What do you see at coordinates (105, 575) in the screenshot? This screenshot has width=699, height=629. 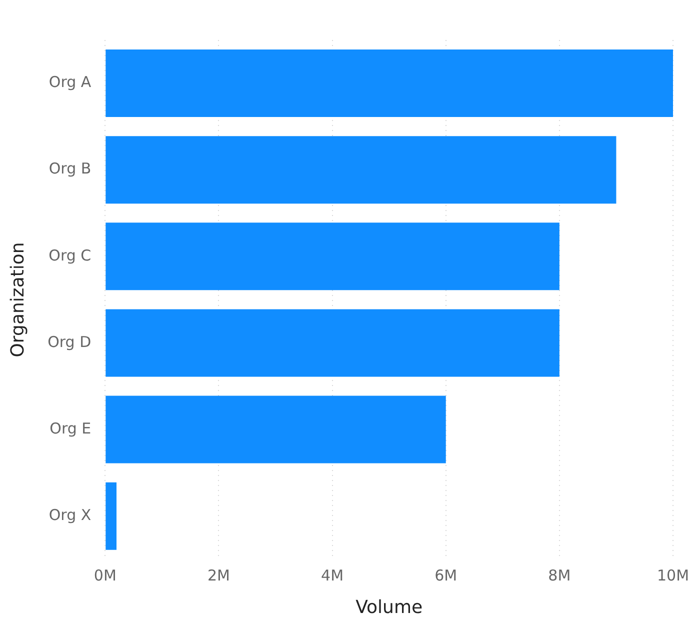 I see `x-tick-label: 0M` at bounding box center [105, 575].